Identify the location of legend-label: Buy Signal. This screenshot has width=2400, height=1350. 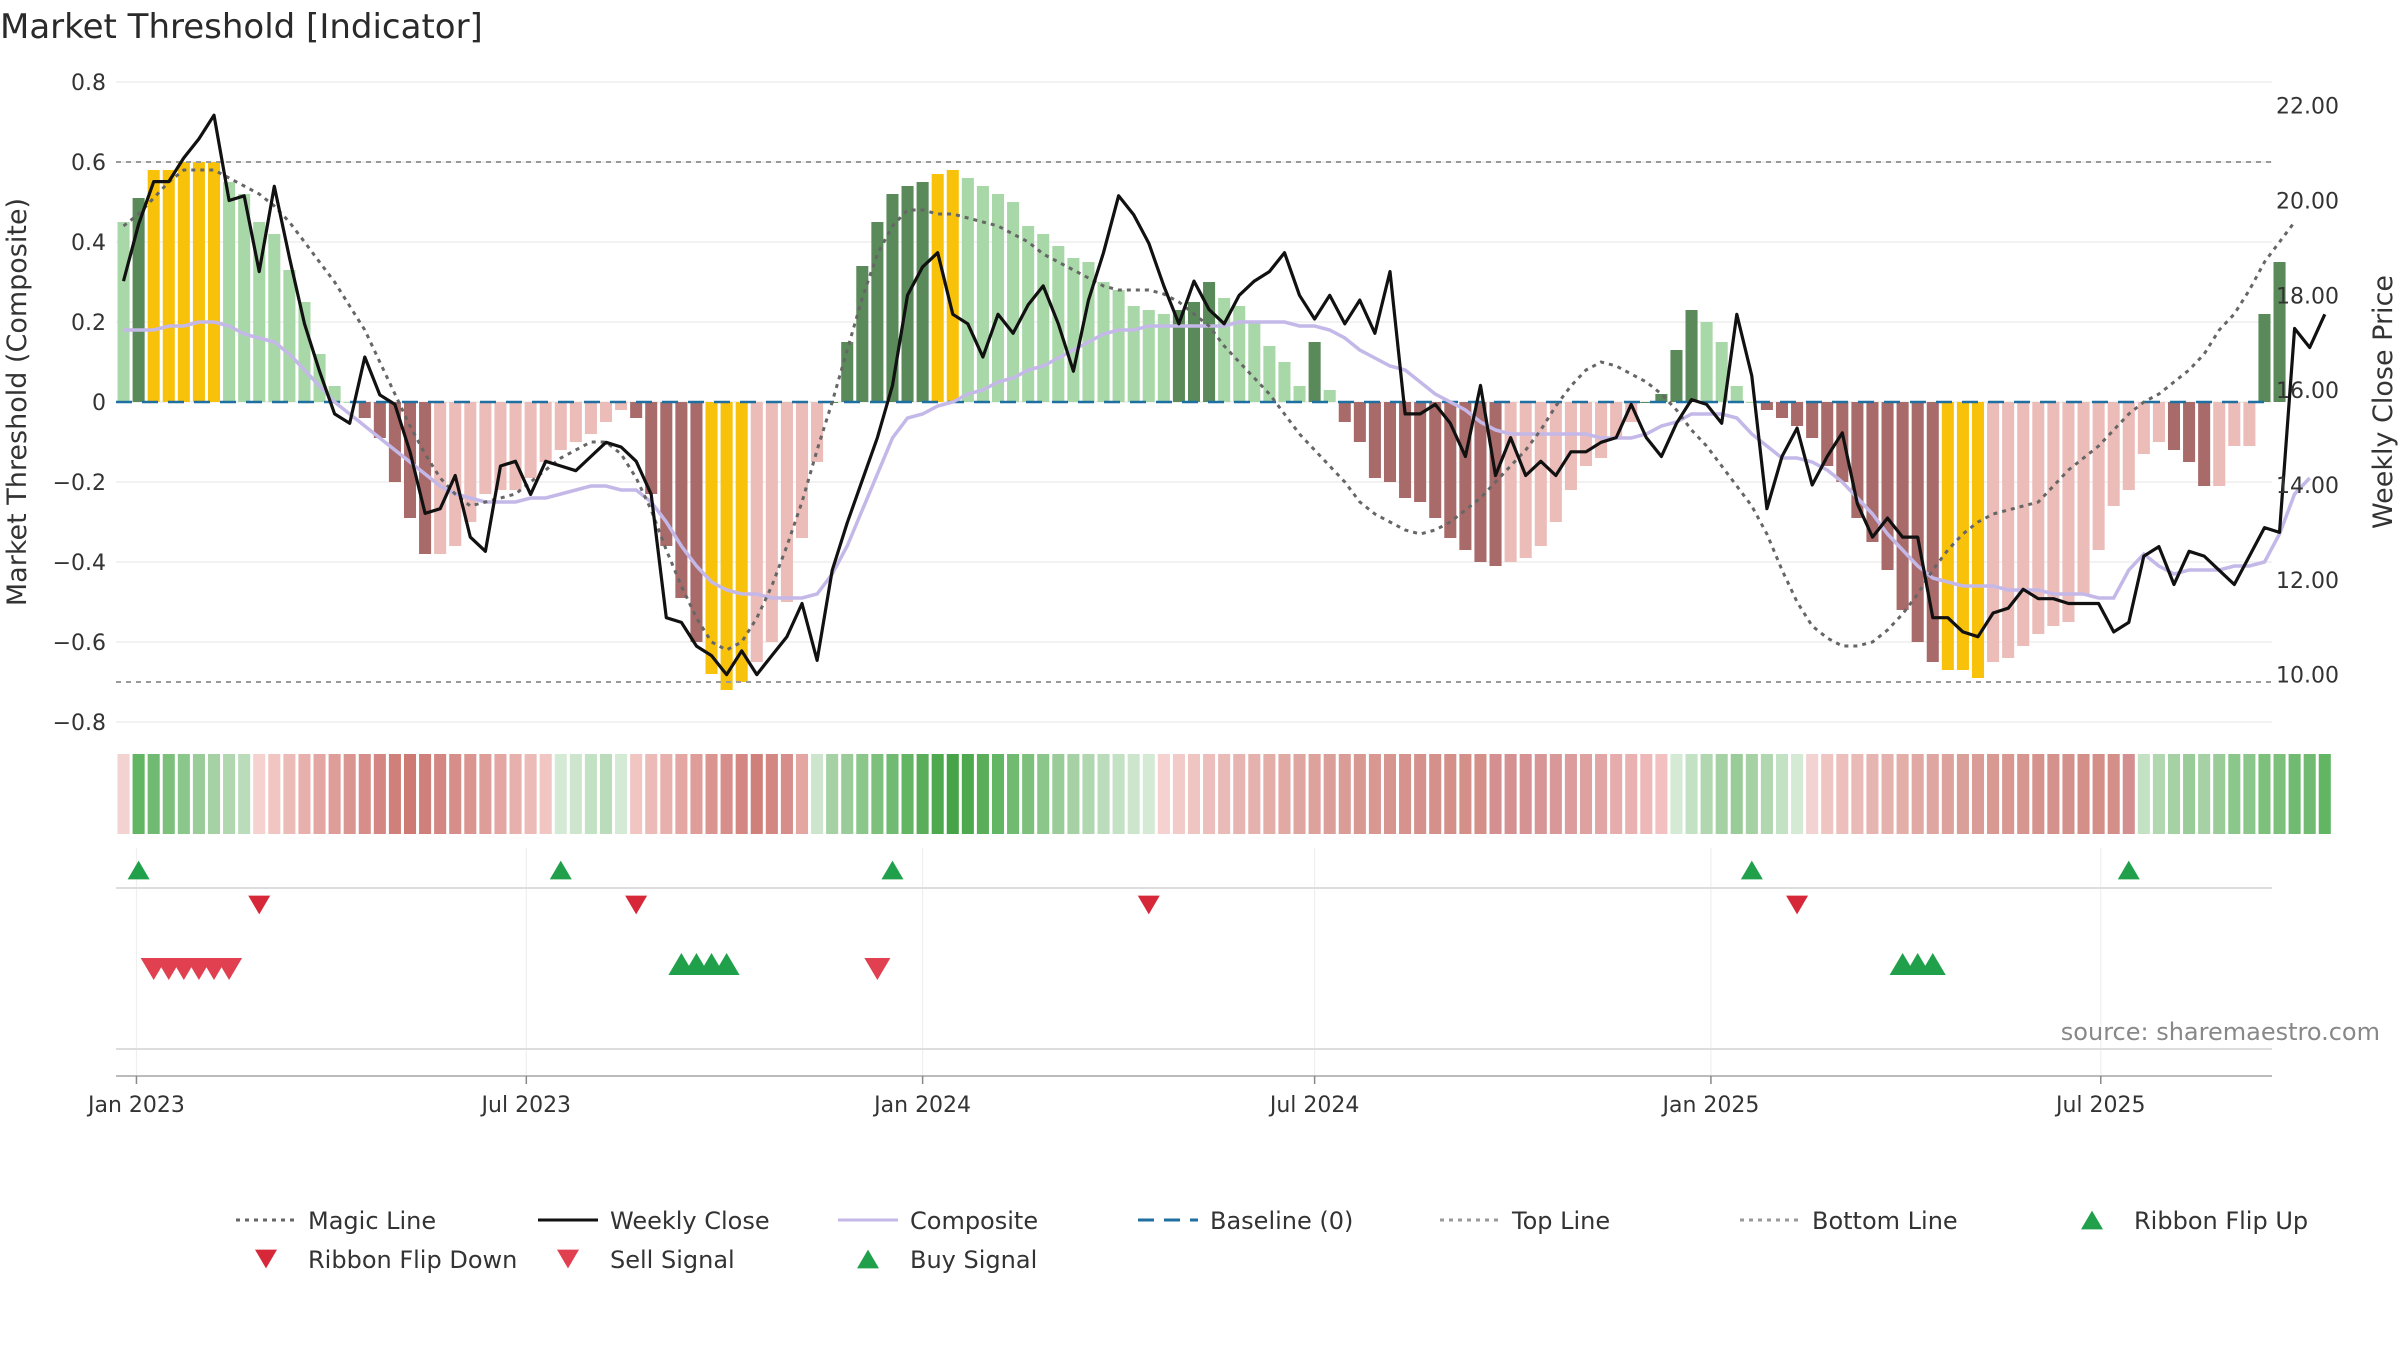
(973, 1260).